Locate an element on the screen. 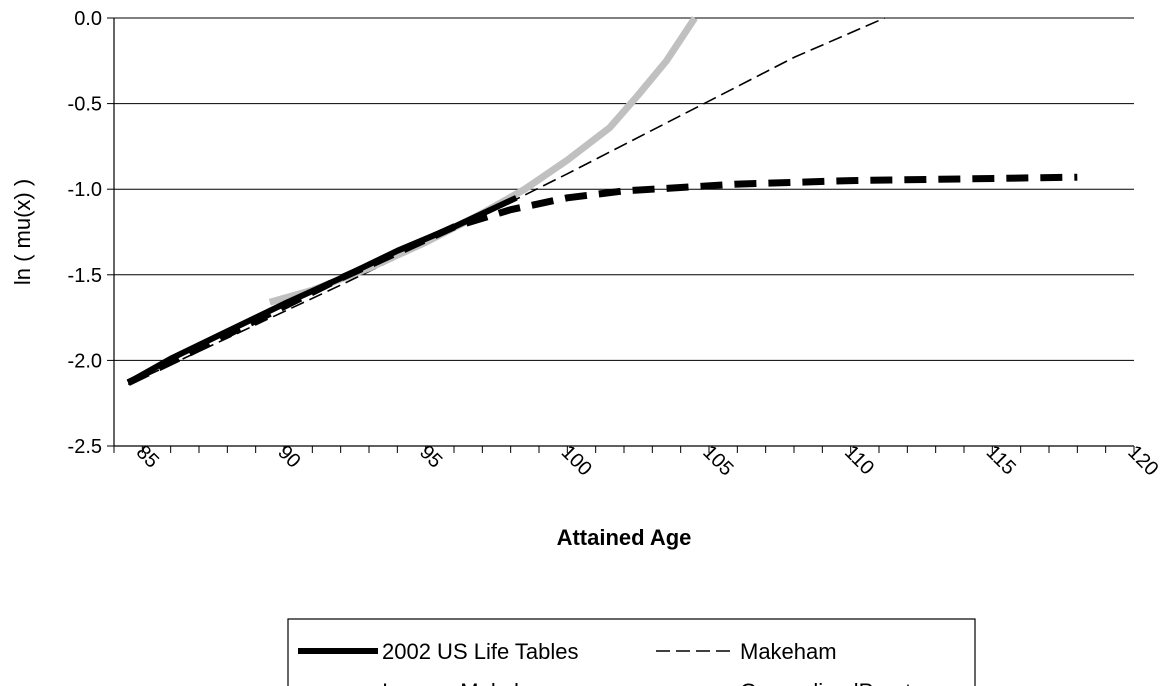 This screenshot has height=686, width=1164. x-tick-label: 100 is located at coordinates (576, 460).